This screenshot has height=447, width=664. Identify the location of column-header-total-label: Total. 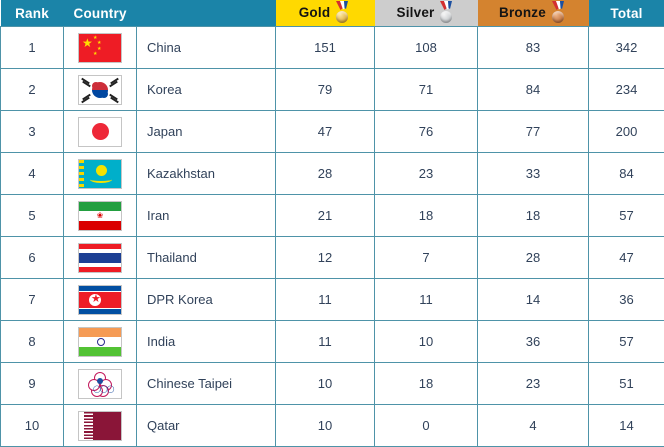
(626, 13).